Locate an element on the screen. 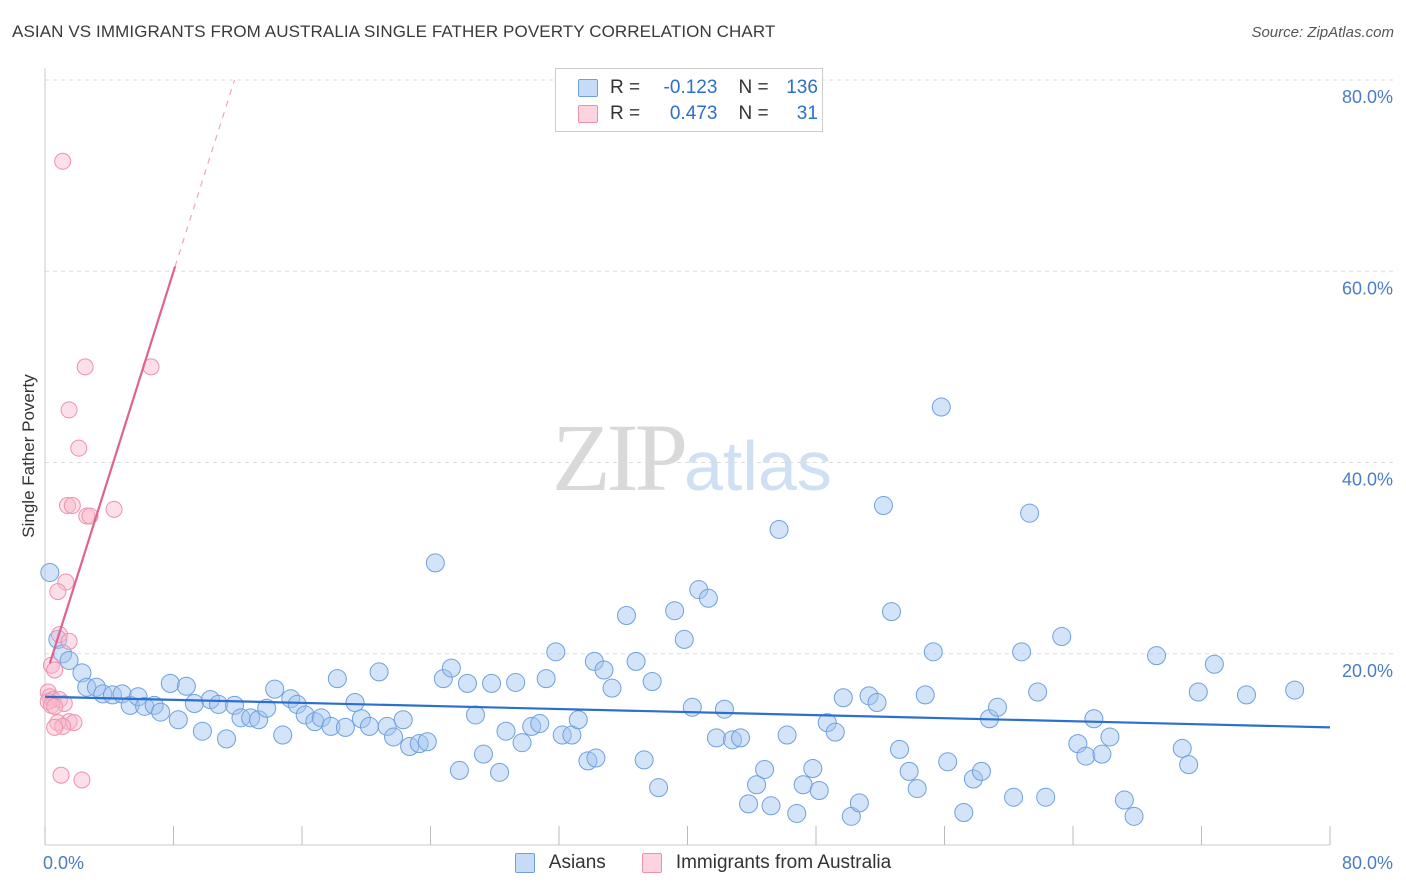 The width and height of the screenshot is (1406, 892). legend-item-asians: Asians is located at coordinates (560, 863).